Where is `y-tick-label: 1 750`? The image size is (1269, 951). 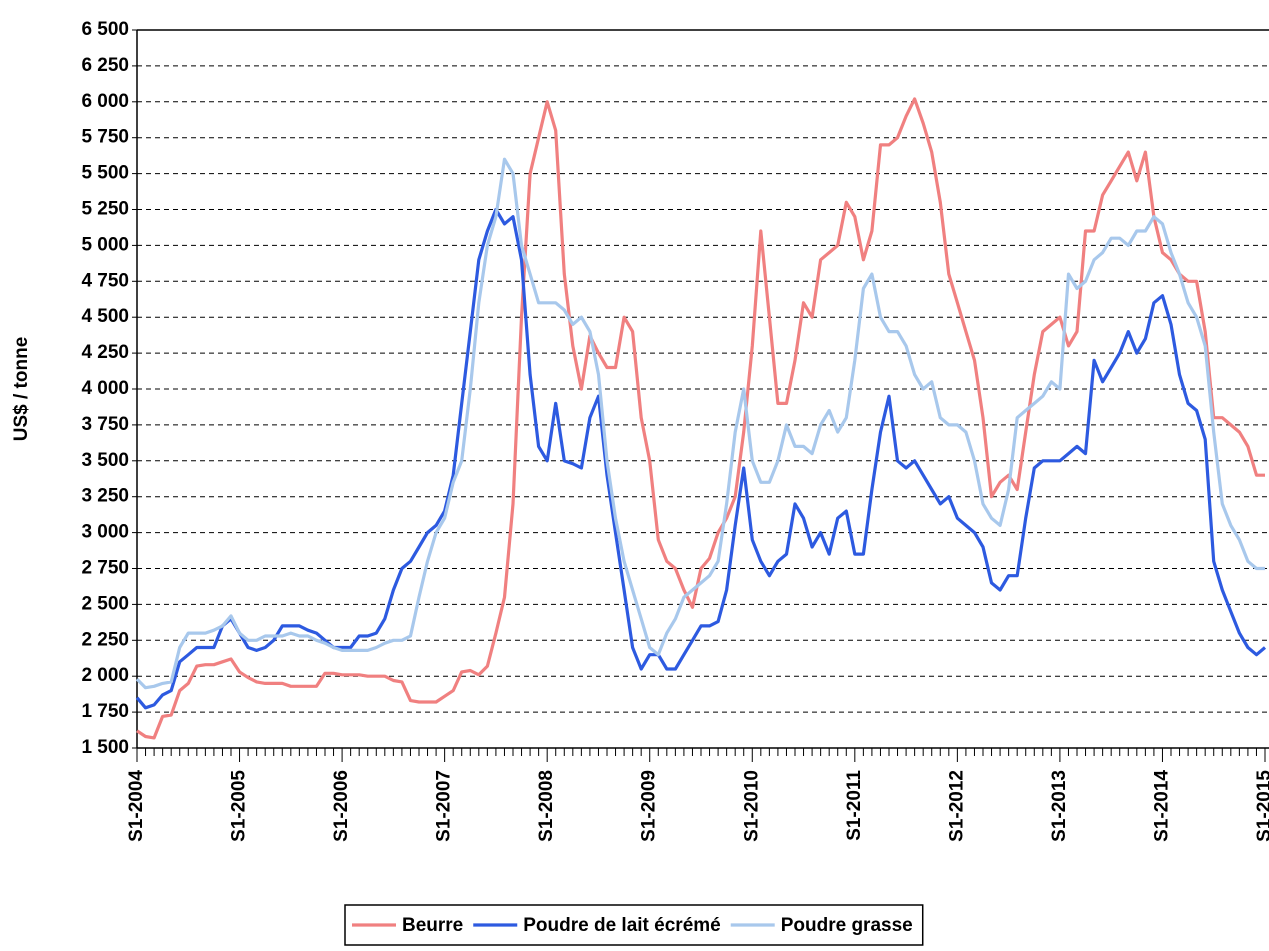 y-tick-label: 1 750 is located at coordinates (105, 711).